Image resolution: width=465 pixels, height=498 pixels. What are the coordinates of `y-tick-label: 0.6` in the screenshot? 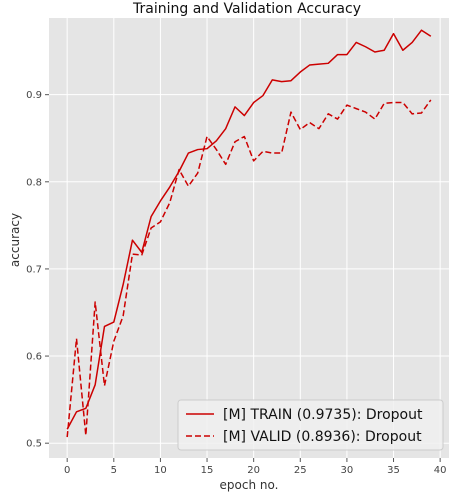 It's located at (34, 357).